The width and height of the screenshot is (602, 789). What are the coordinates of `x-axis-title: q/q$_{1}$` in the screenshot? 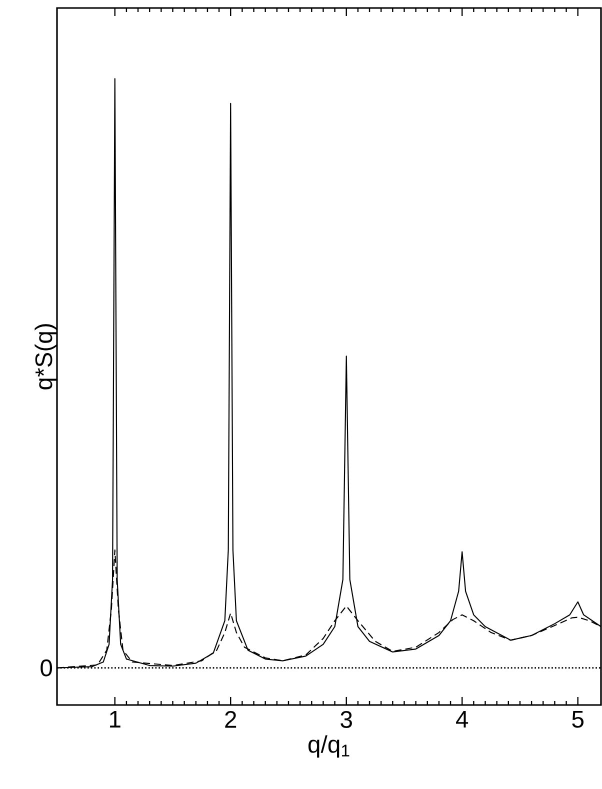 It's located at (329, 746).